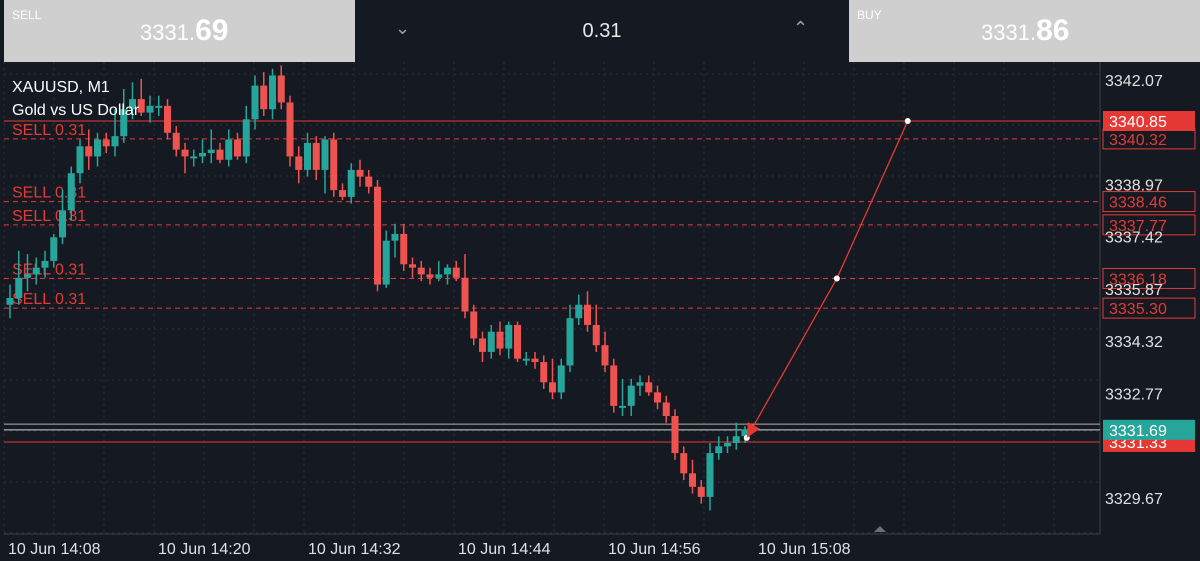 The height and width of the screenshot is (561, 1200). Describe the element at coordinates (907, 121) in the screenshot. I see `trend-point` at that location.